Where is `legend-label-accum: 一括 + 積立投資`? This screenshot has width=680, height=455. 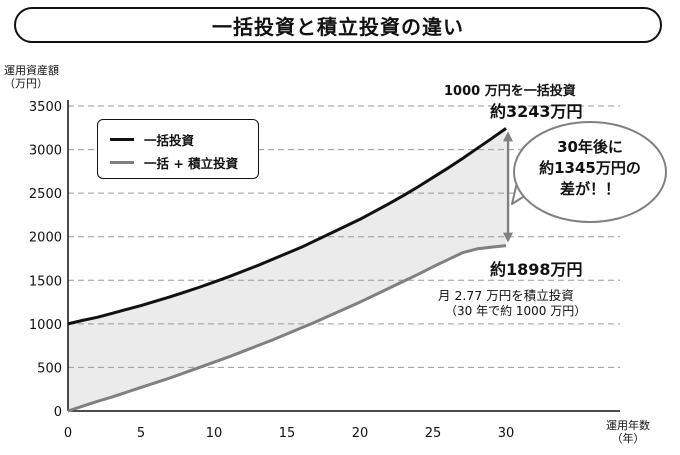
legend-label-accum: 一括 + 積立投資 is located at coordinates (191, 163).